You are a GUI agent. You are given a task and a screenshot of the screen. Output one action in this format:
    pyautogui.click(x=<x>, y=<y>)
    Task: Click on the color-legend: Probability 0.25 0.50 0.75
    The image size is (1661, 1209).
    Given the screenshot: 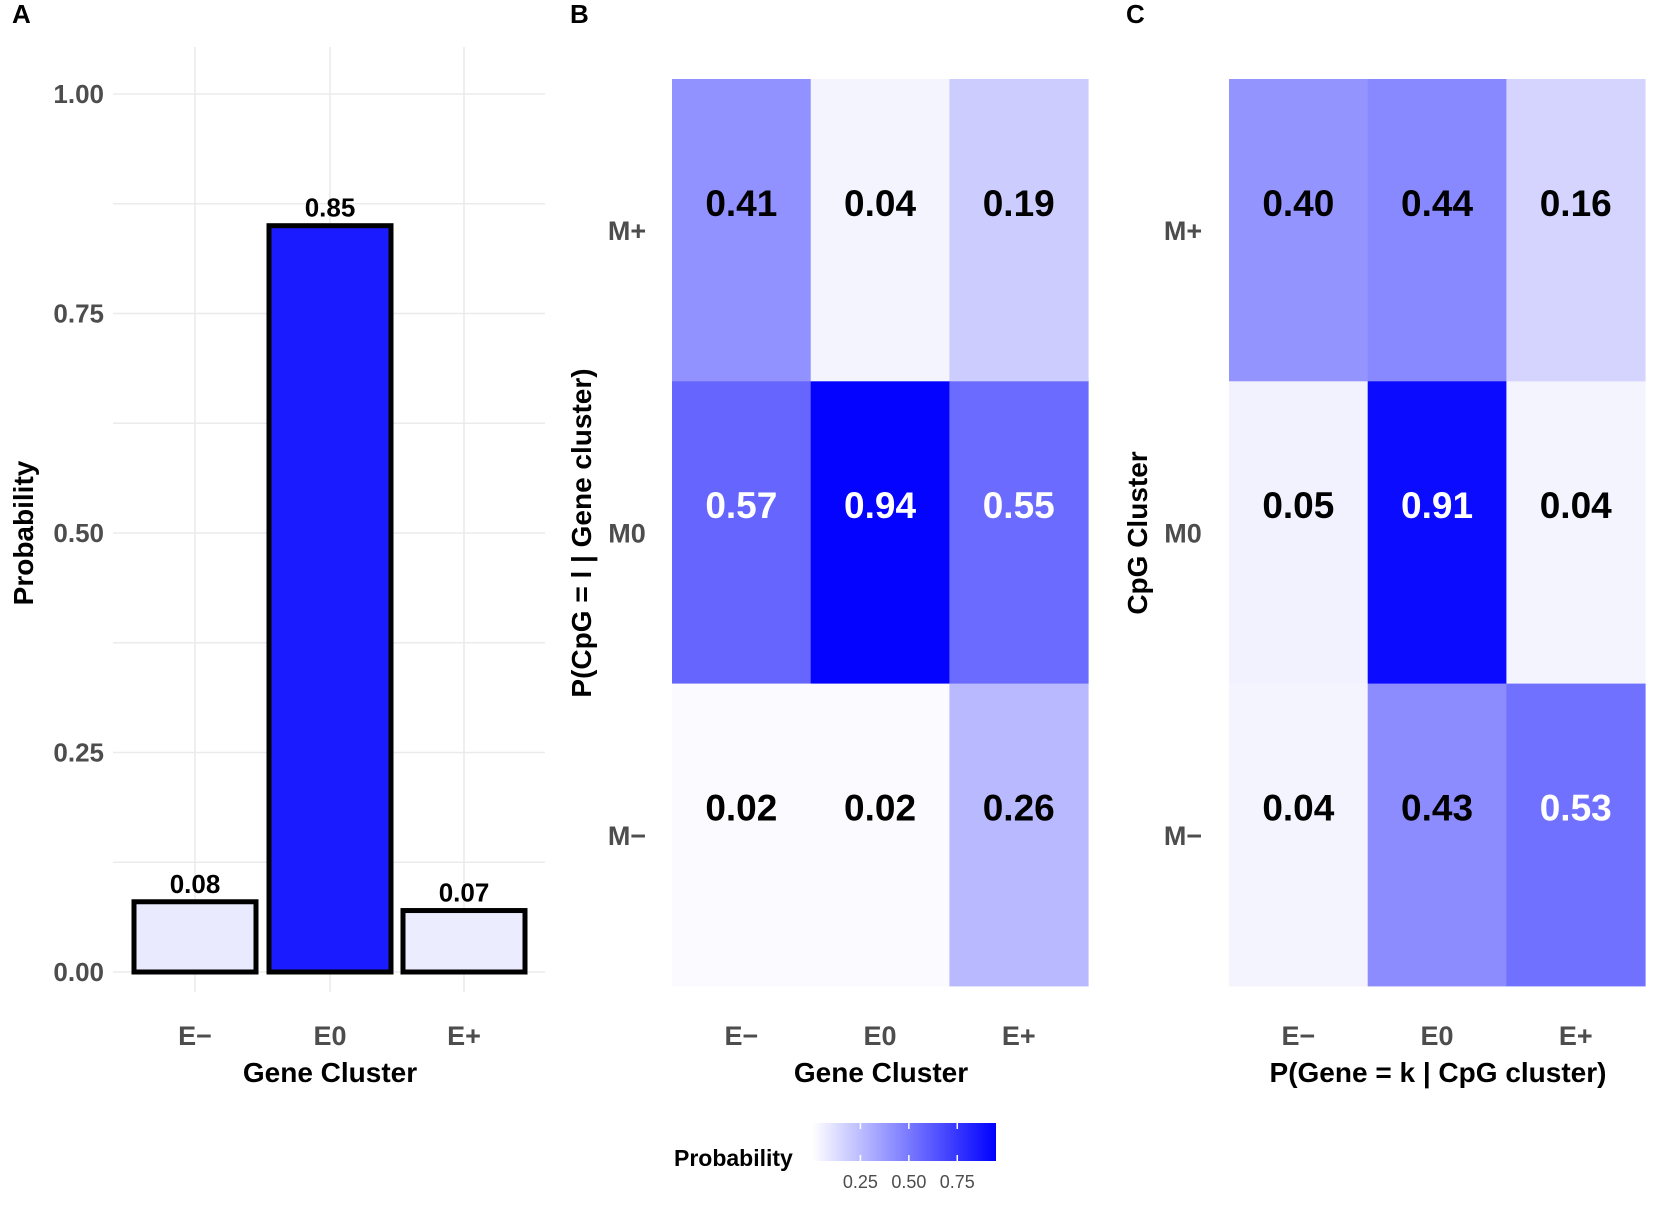 What is the action you would take?
    pyautogui.click(x=835, y=1157)
    